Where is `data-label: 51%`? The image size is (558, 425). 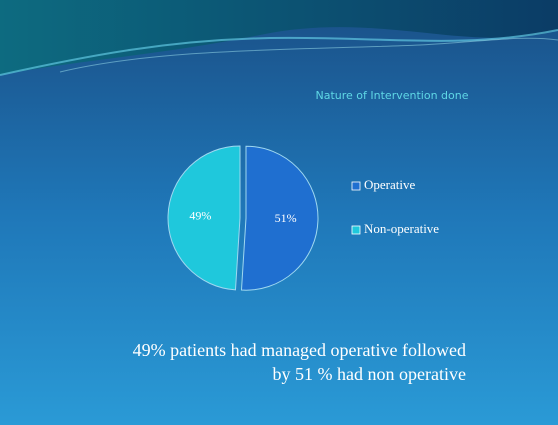
data-label: 51% is located at coordinates (286, 218).